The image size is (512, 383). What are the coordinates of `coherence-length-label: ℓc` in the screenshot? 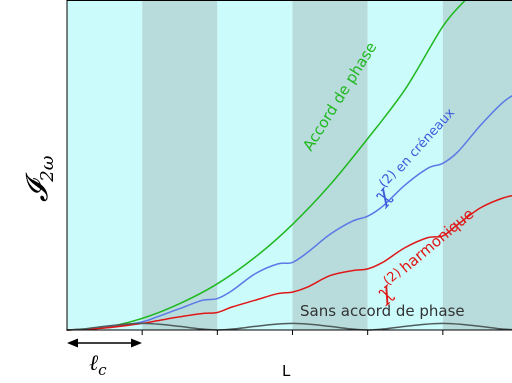 It's located at (98, 365).